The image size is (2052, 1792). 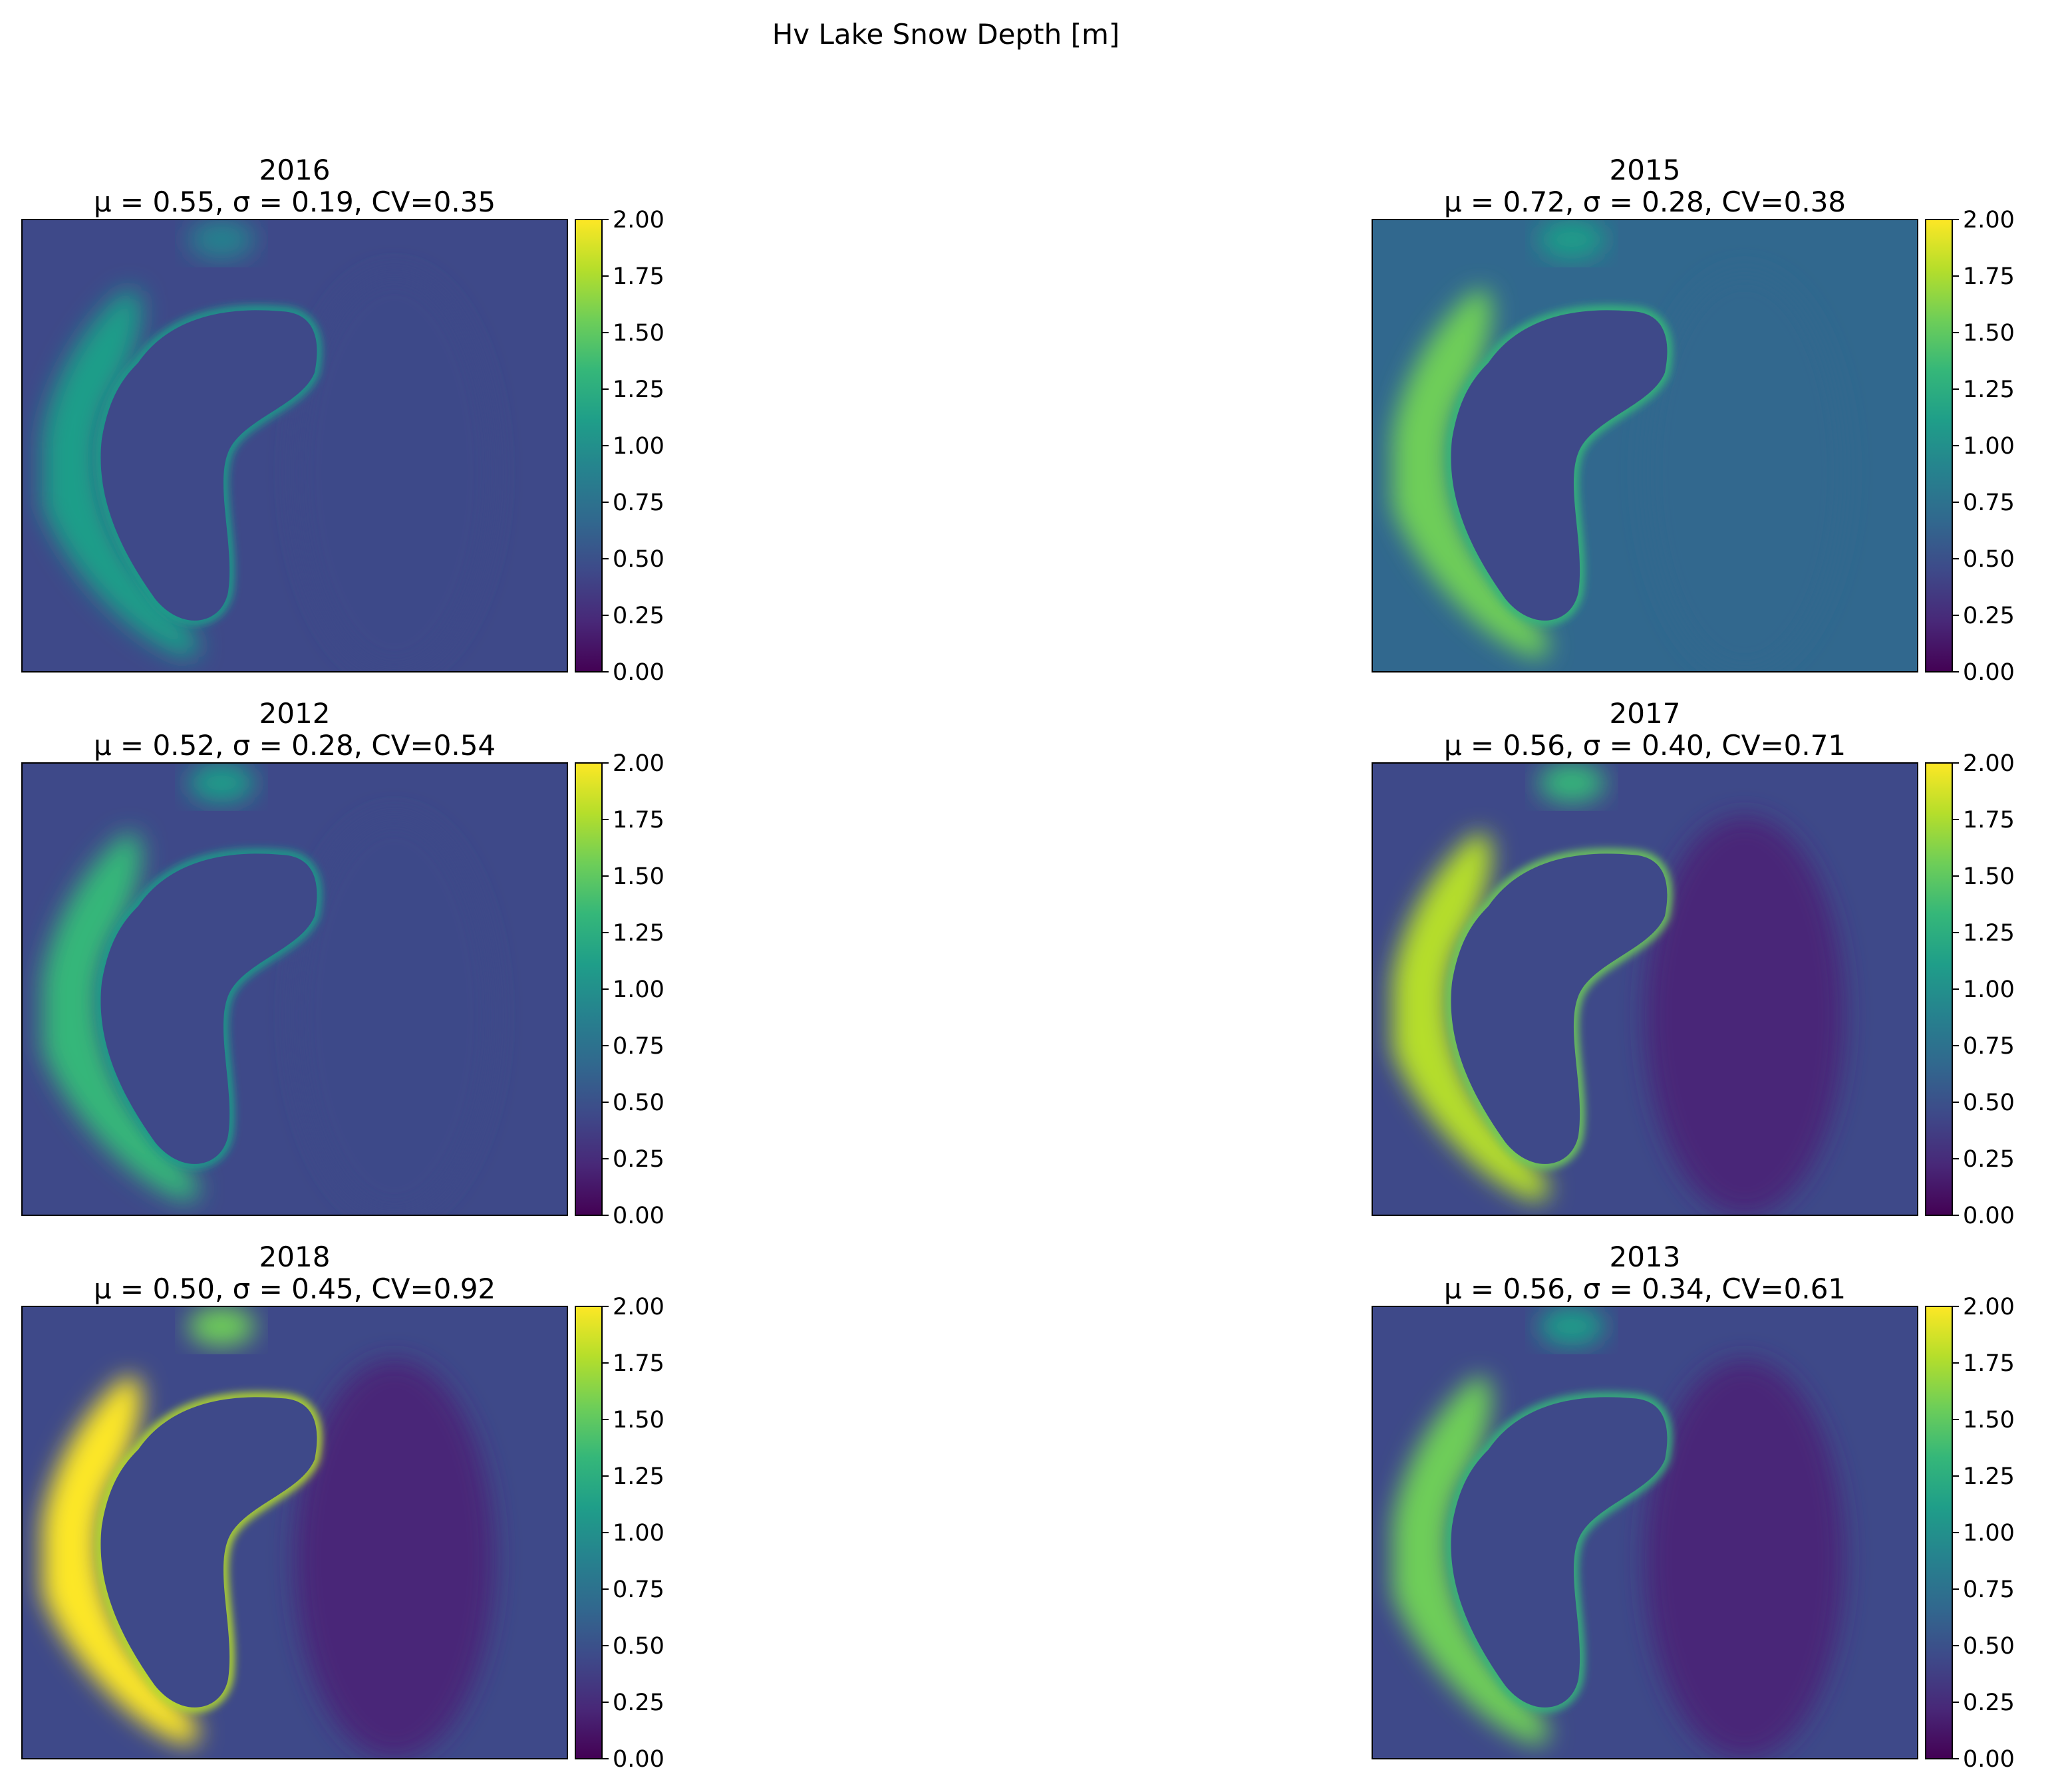 I want to click on panel-year-title: 2012, so click(x=295, y=713).